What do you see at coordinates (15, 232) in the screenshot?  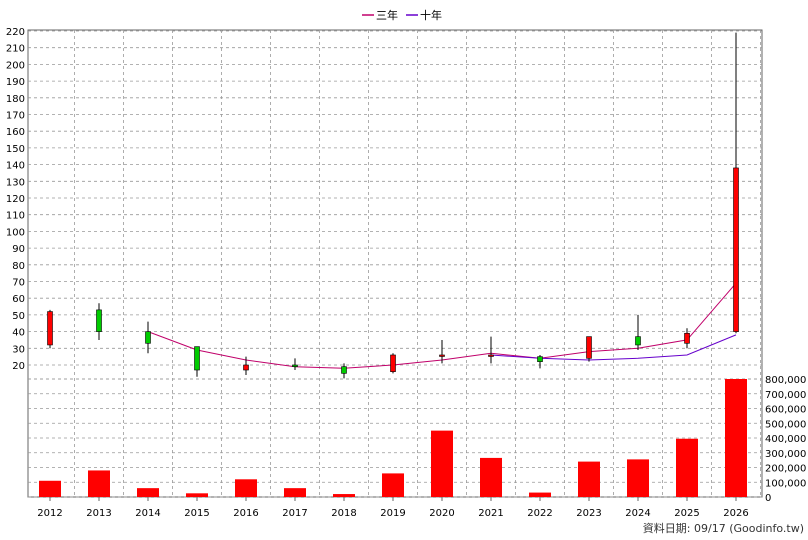 I see `price-tick-label: 100` at bounding box center [15, 232].